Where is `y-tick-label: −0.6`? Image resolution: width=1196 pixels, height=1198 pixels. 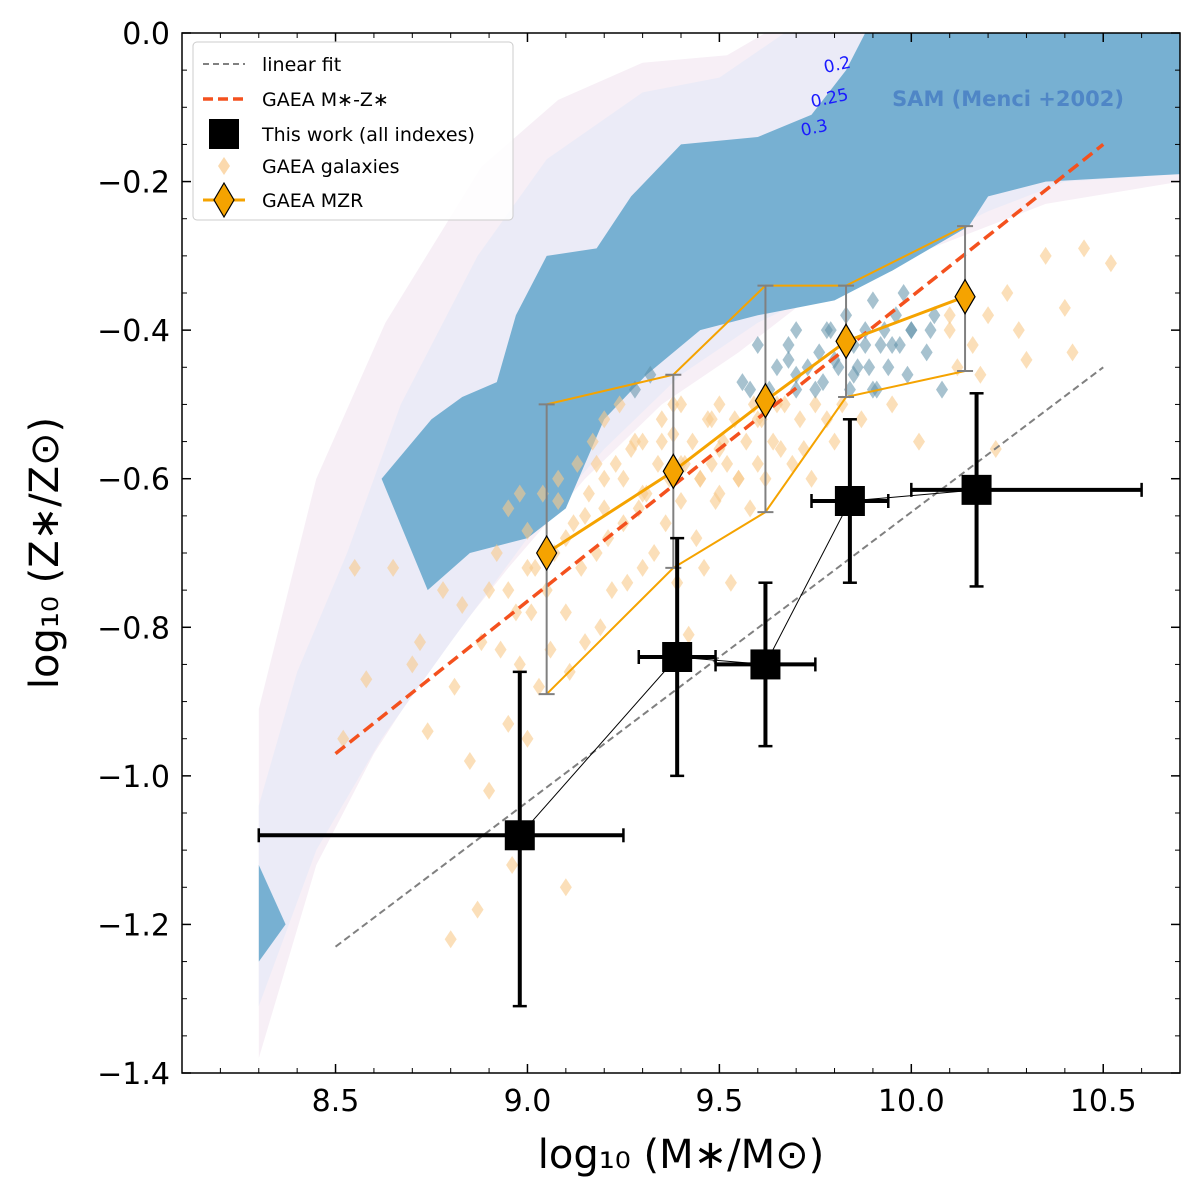 y-tick-label: −0.6 is located at coordinates (133, 480).